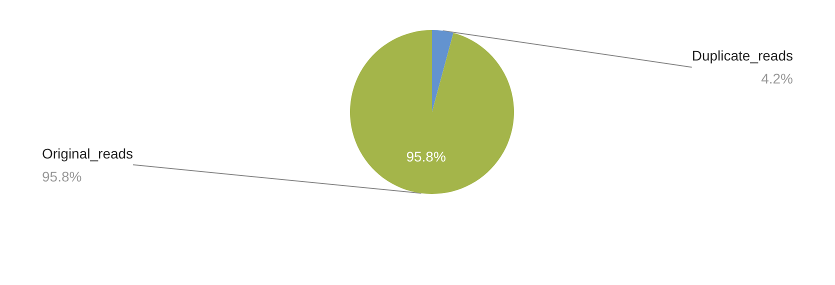 This screenshot has width=835, height=285. I want to click on text: 95.8%, so click(62, 176).